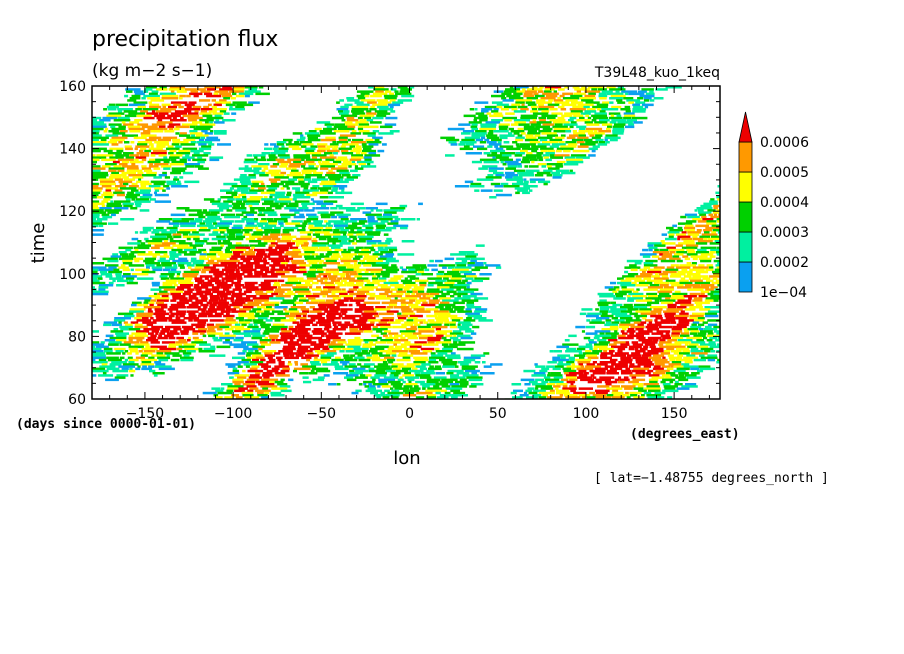 This screenshot has height=654, width=904. What do you see at coordinates (72, 212) in the screenshot?
I see `y-tick-label: 120` at bounding box center [72, 212].